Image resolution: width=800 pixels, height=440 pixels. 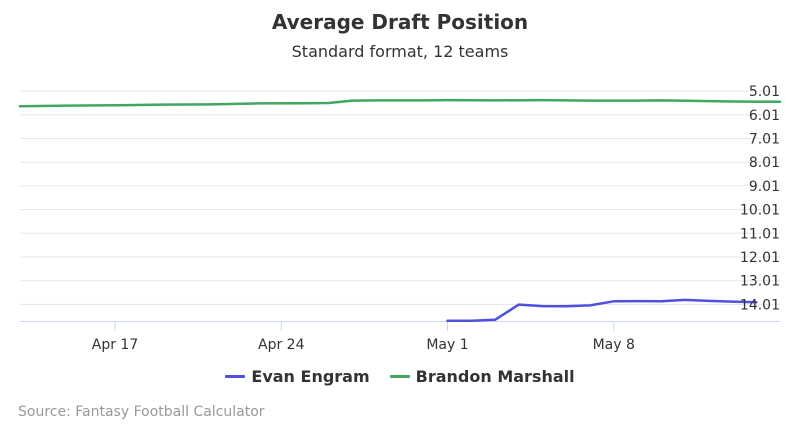 What do you see at coordinates (400, 22) in the screenshot?
I see `chart-title: Average Draft Position` at bounding box center [400, 22].